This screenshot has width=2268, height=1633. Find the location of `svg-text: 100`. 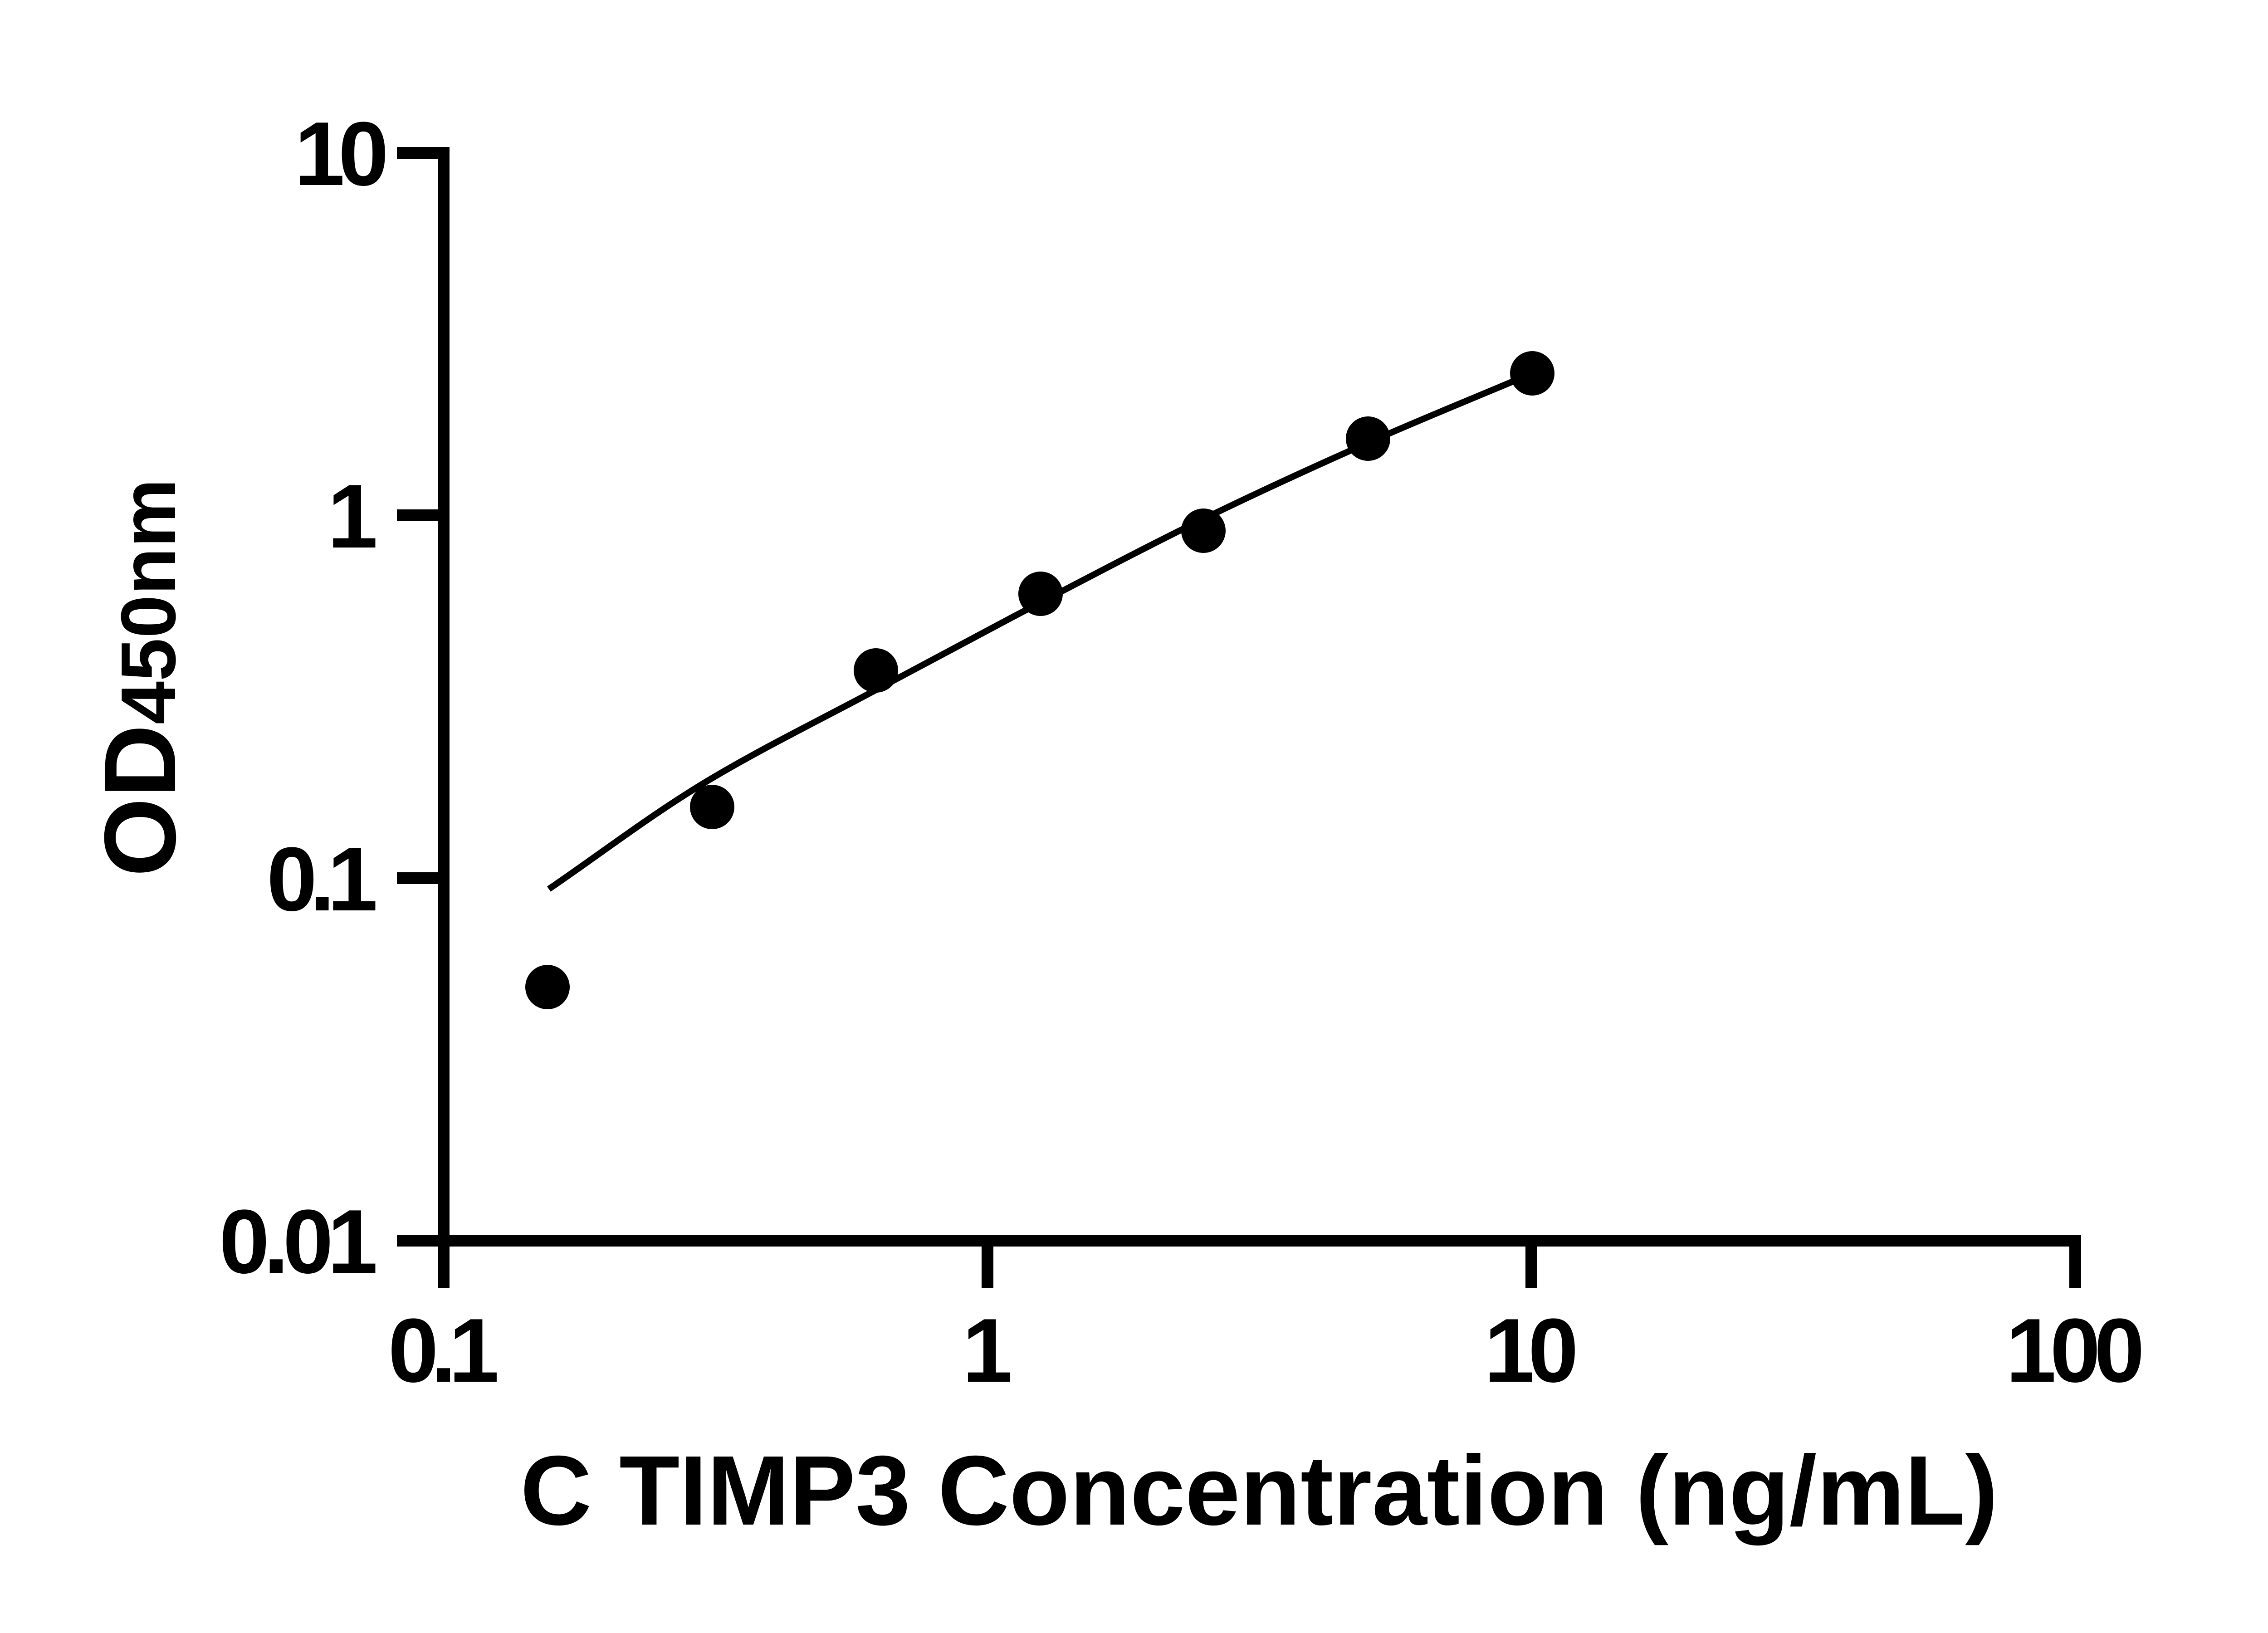

svg-text: 100 is located at coordinates (2076, 1350).